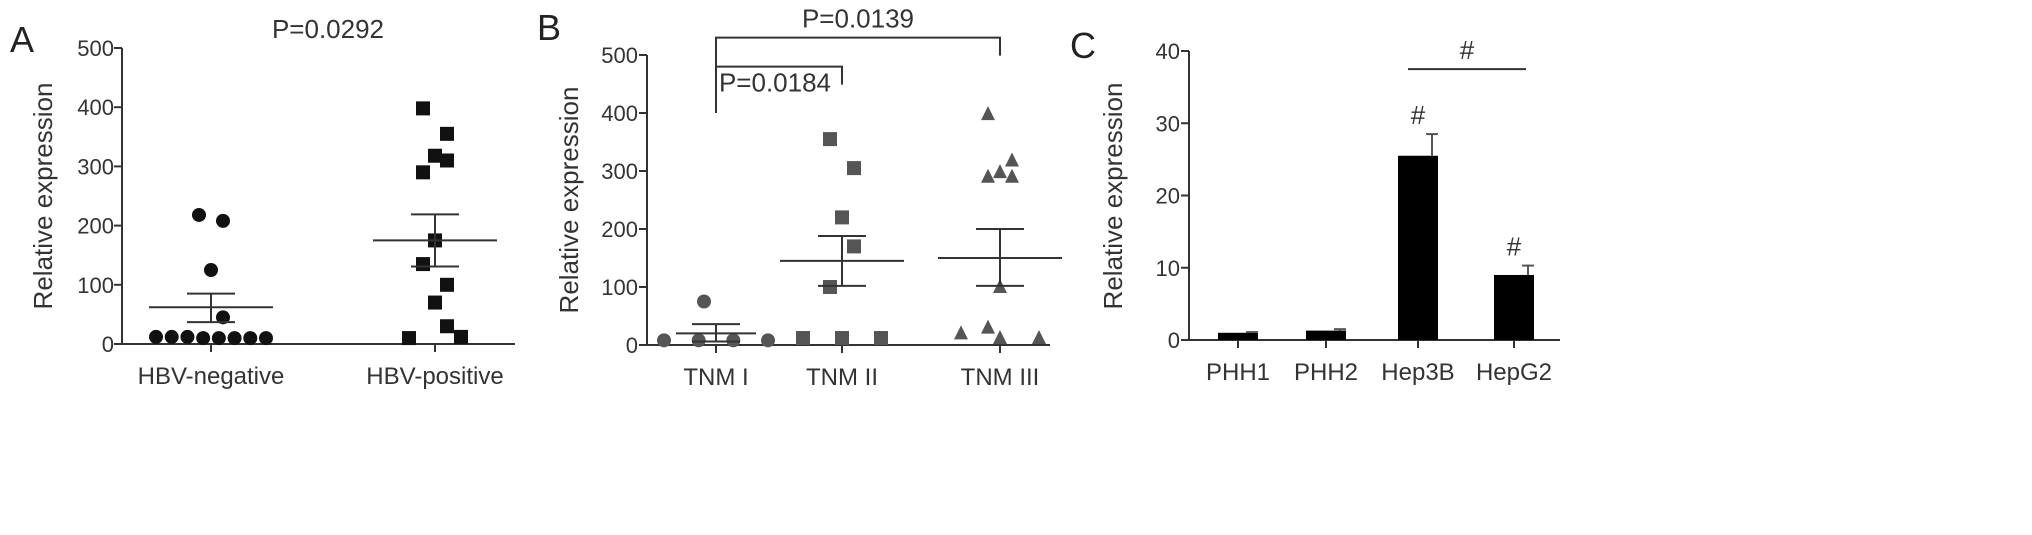 The image size is (2032, 535). I want to click on panel-b-label: B, so click(549, 27).